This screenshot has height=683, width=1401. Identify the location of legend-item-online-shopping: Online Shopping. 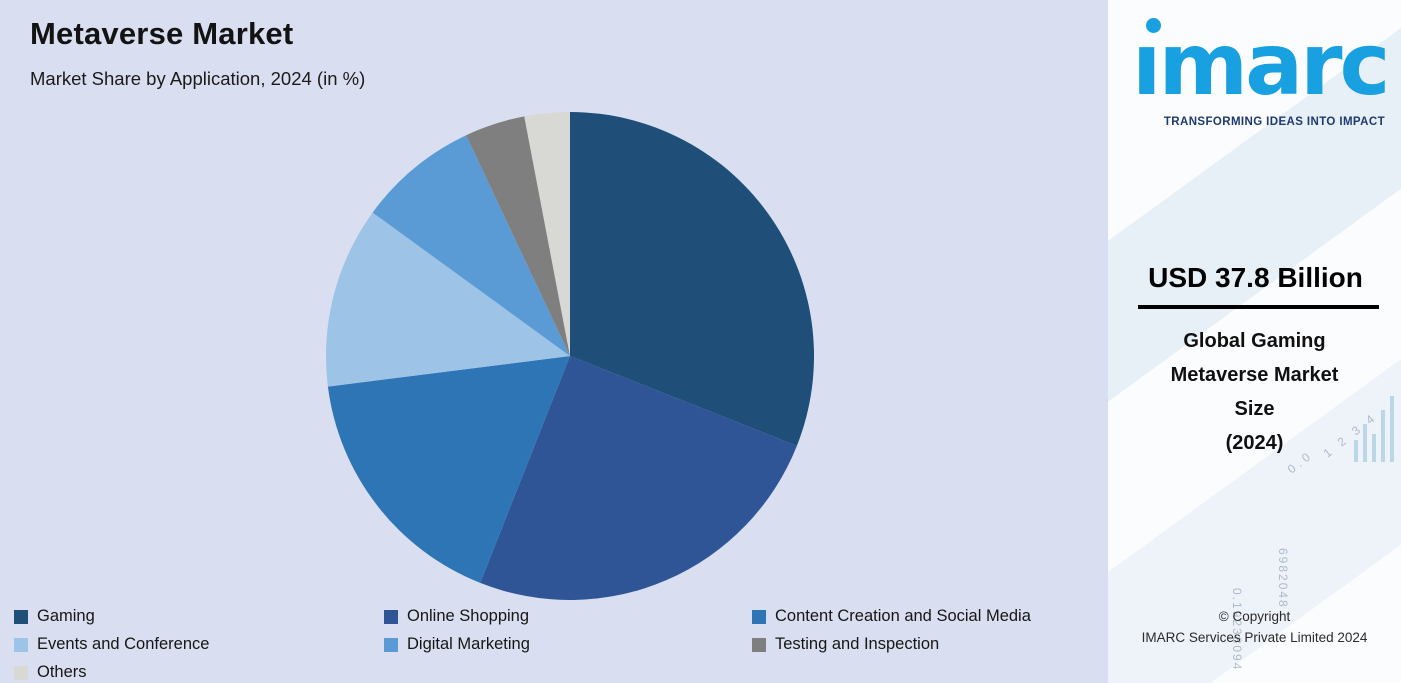
(568, 616).